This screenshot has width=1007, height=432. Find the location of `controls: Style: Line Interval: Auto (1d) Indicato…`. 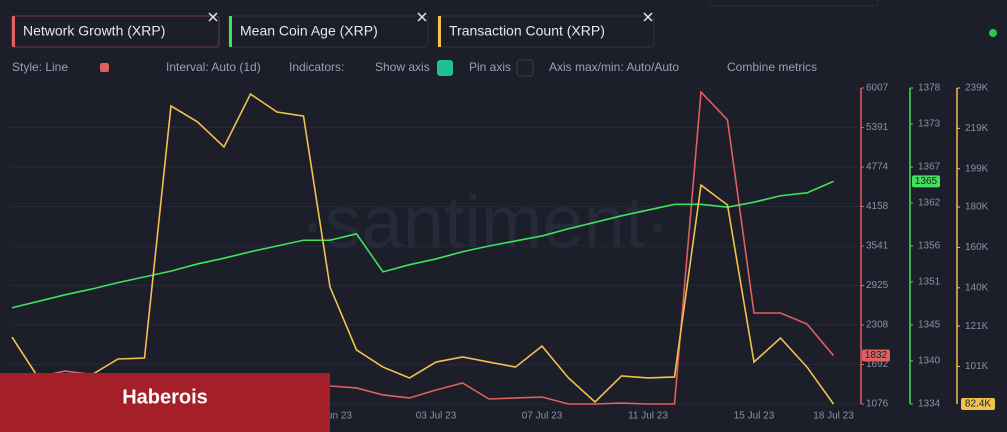

controls: Style: Line Interval: Auto (1d) Indicato… is located at coordinates (414, 68).